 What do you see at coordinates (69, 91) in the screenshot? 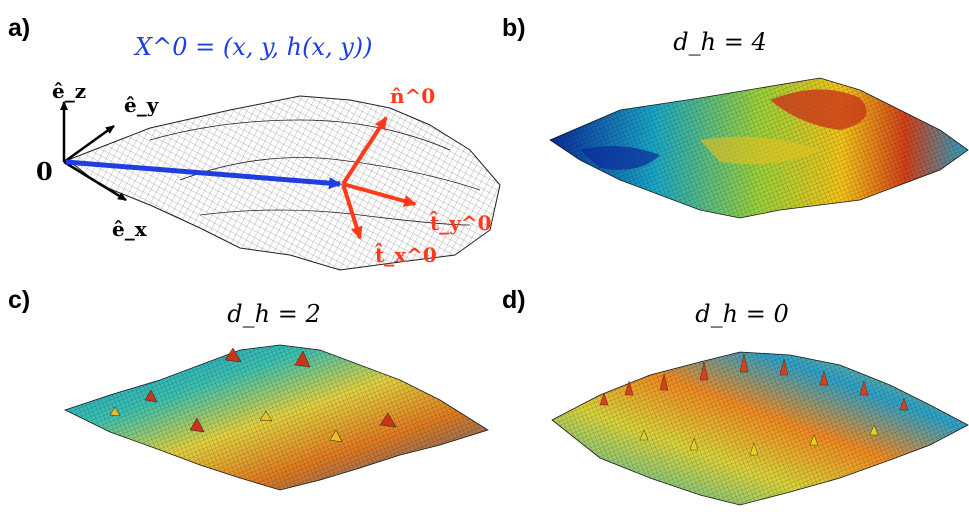
I see `ez-label: ê_z` at bounding box center [69, 91].